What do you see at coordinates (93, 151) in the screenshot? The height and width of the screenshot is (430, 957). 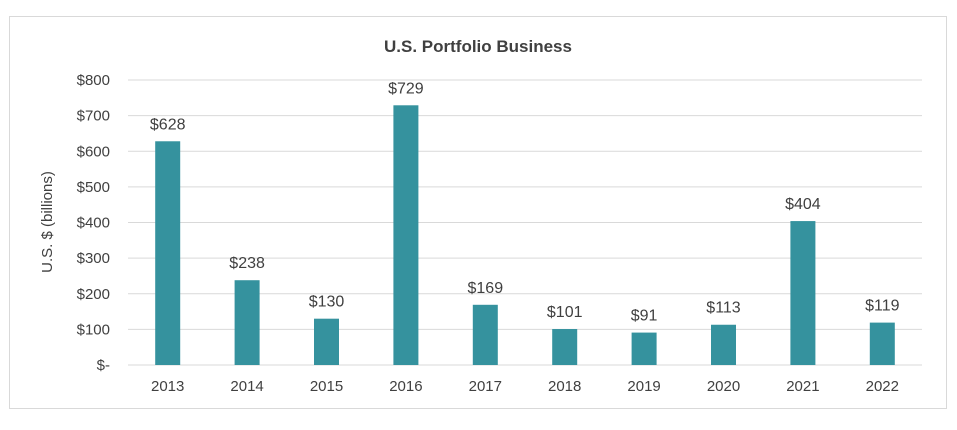 I see `y-tick-label: $600` at bounding box center [93, 151].